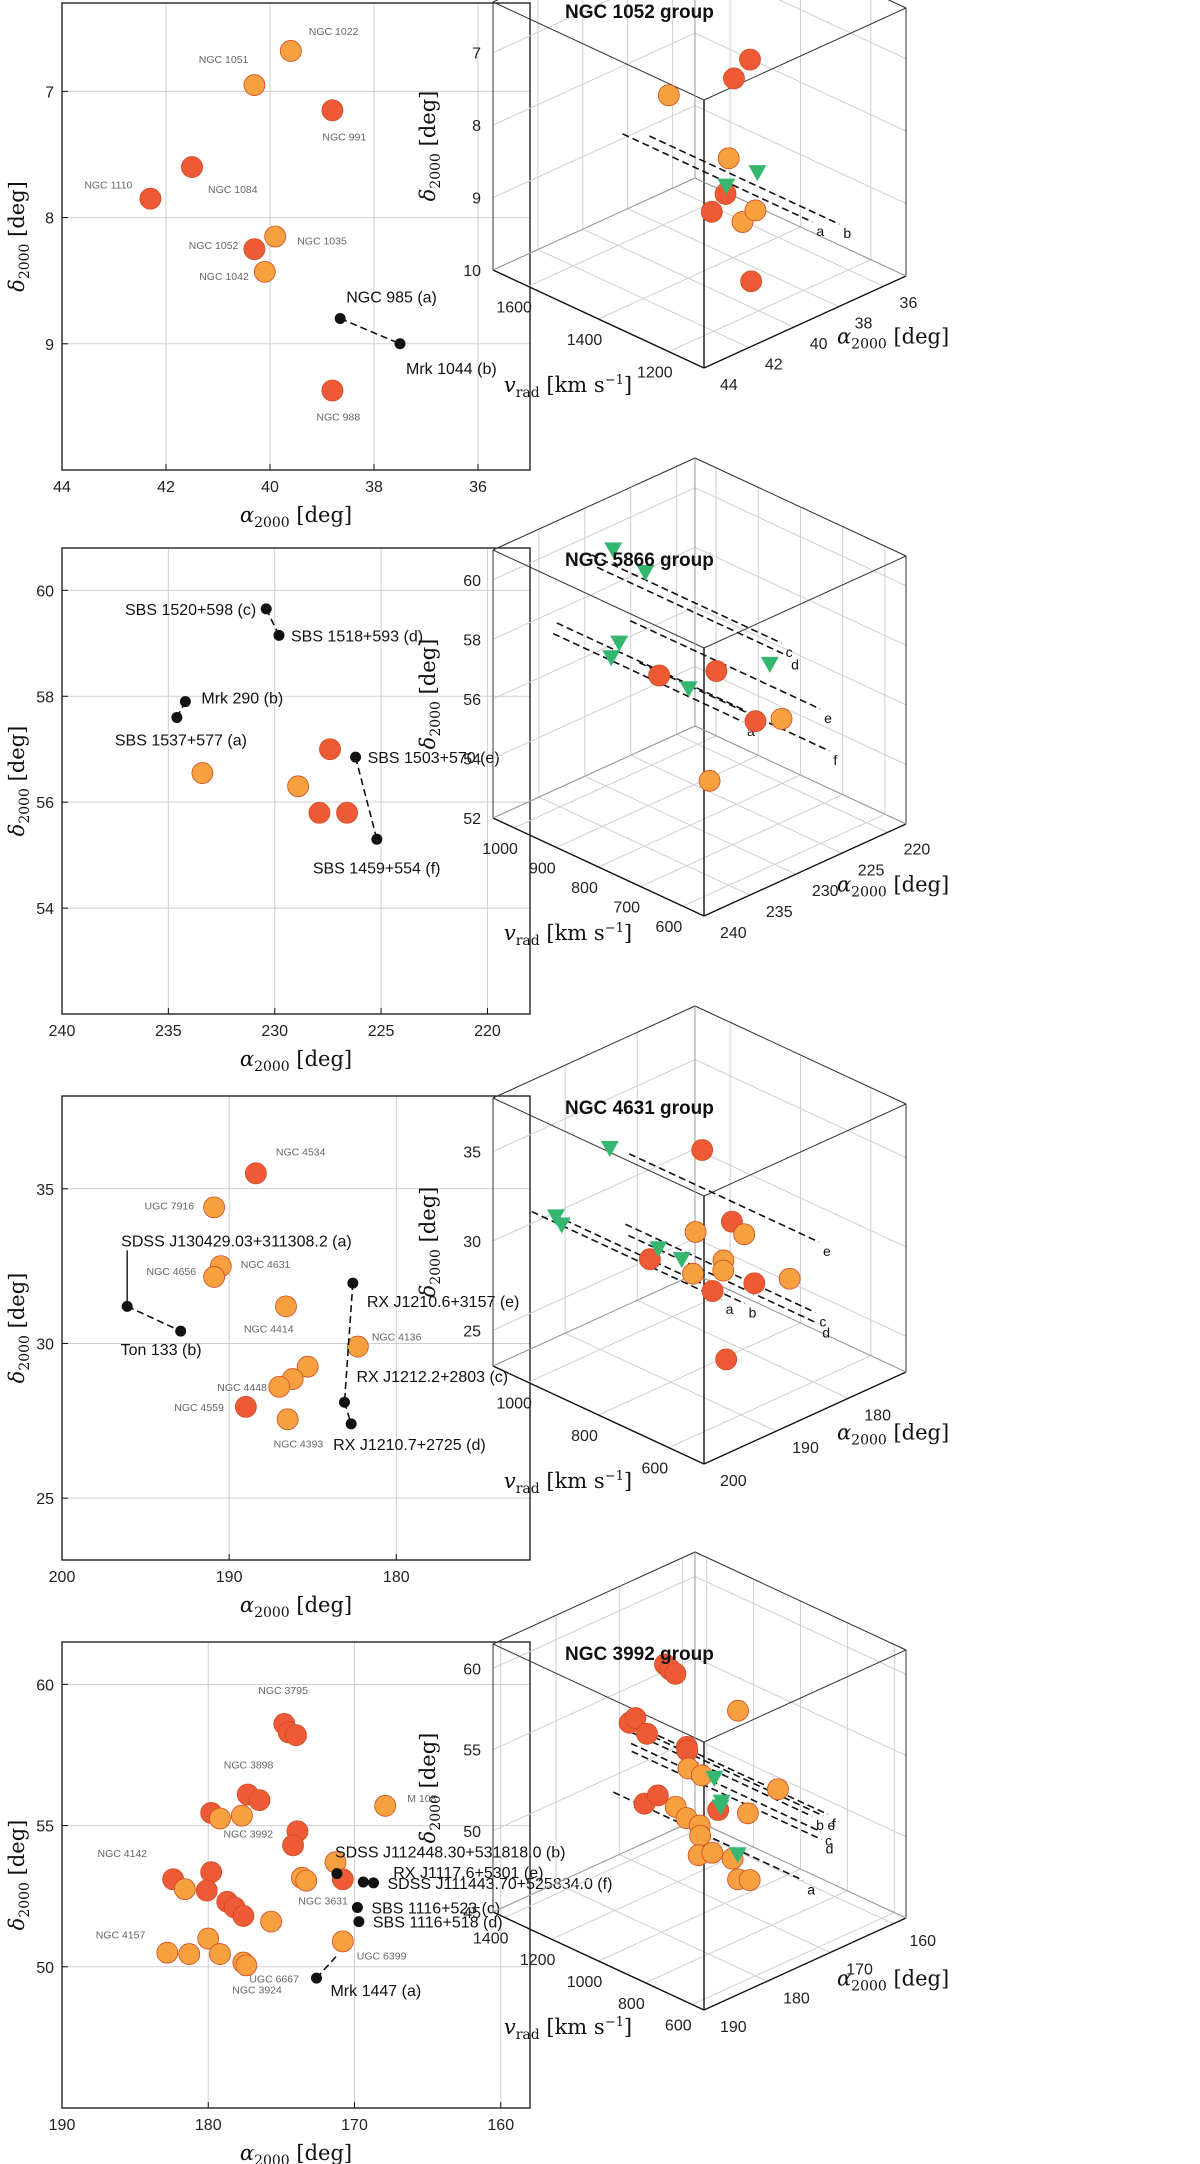  What do you see at coordinates (108, 186) in the screenshot?
I see `galaxy-label: NGC 1110` at bounding box center [108, 186].